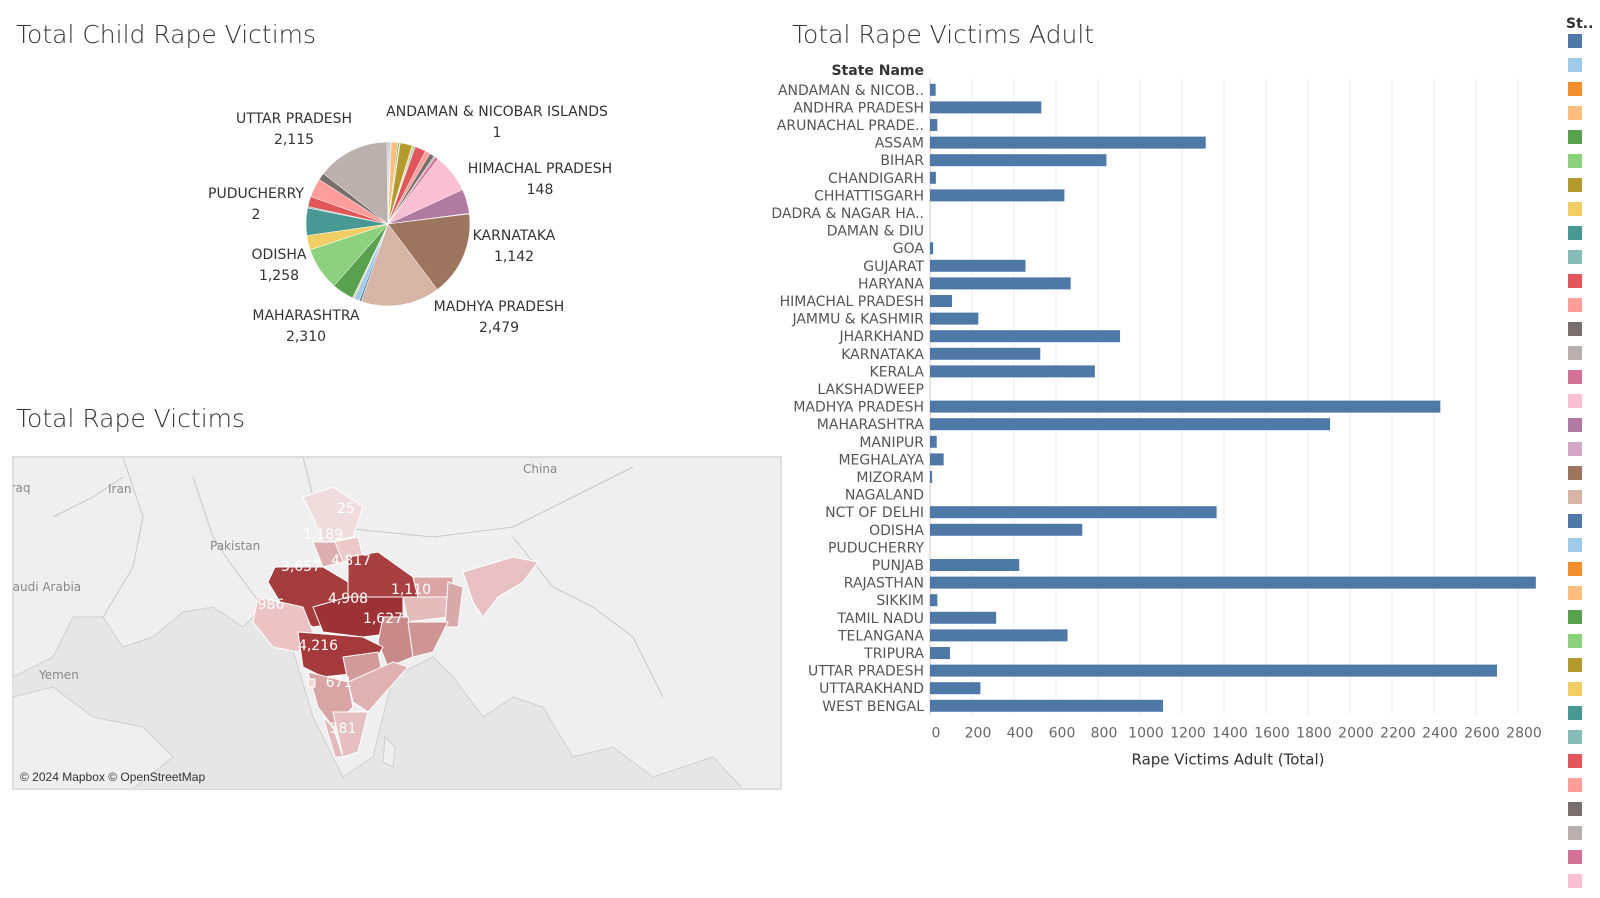  I want to click on category-label: TELANGANA, so click(880, 636).